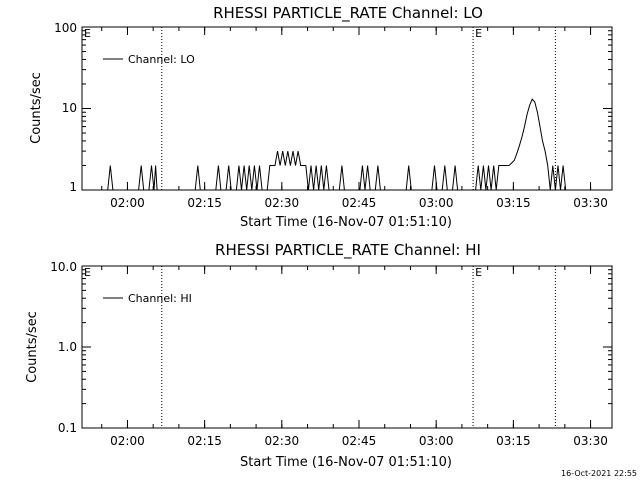 The width and height of the screenshot is (640, 480). I want to click on hi-y-tick-label-0.1: 0.1, so click(67, 428).